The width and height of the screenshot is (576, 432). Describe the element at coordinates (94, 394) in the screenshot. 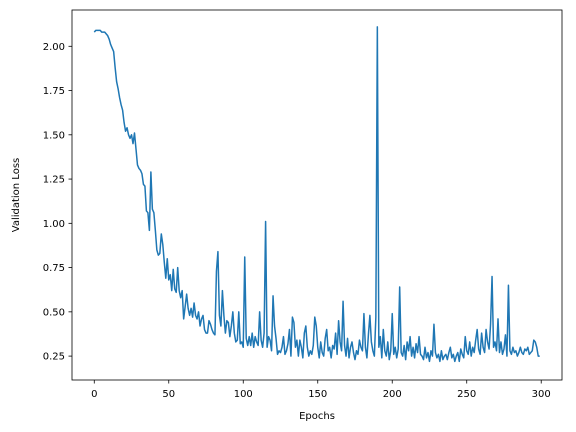

I see `x-tick-label: 0` at that location.